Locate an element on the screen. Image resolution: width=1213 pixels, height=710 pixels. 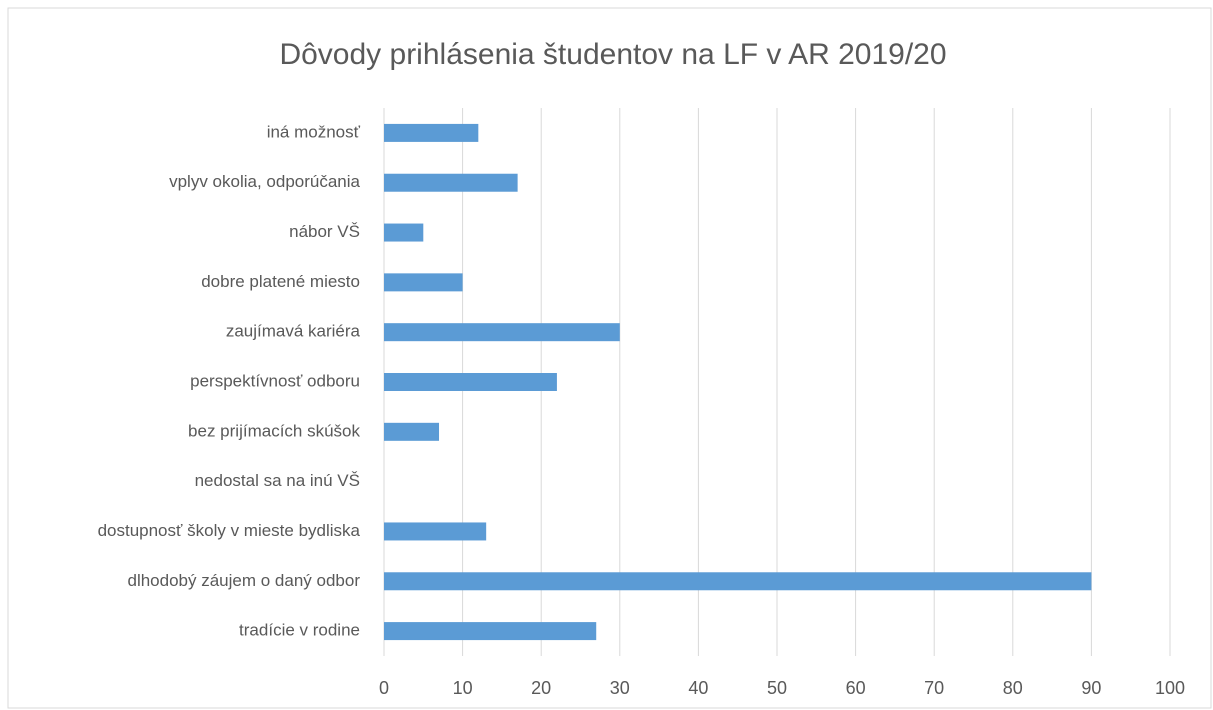
x-tick-label: 100 is located at coordinates (1170, 688).